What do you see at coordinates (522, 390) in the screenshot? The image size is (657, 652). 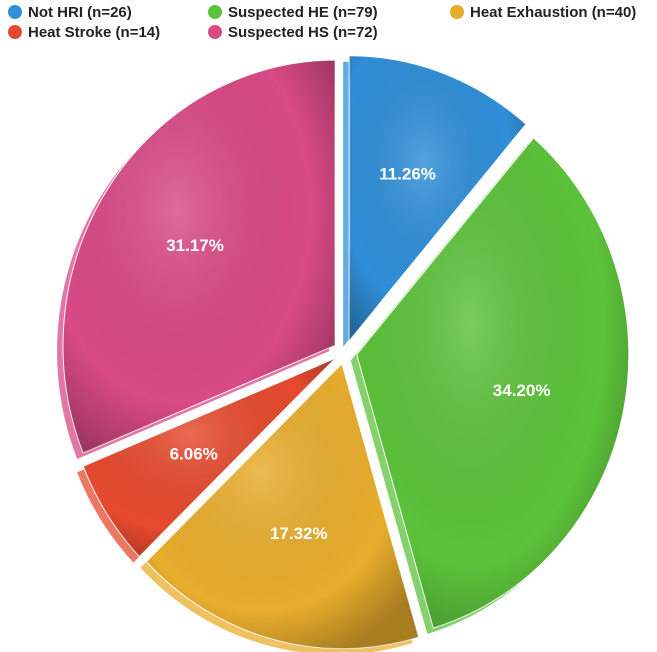 I see `slice-label: 34.20%` at bounding box center [522, 390].